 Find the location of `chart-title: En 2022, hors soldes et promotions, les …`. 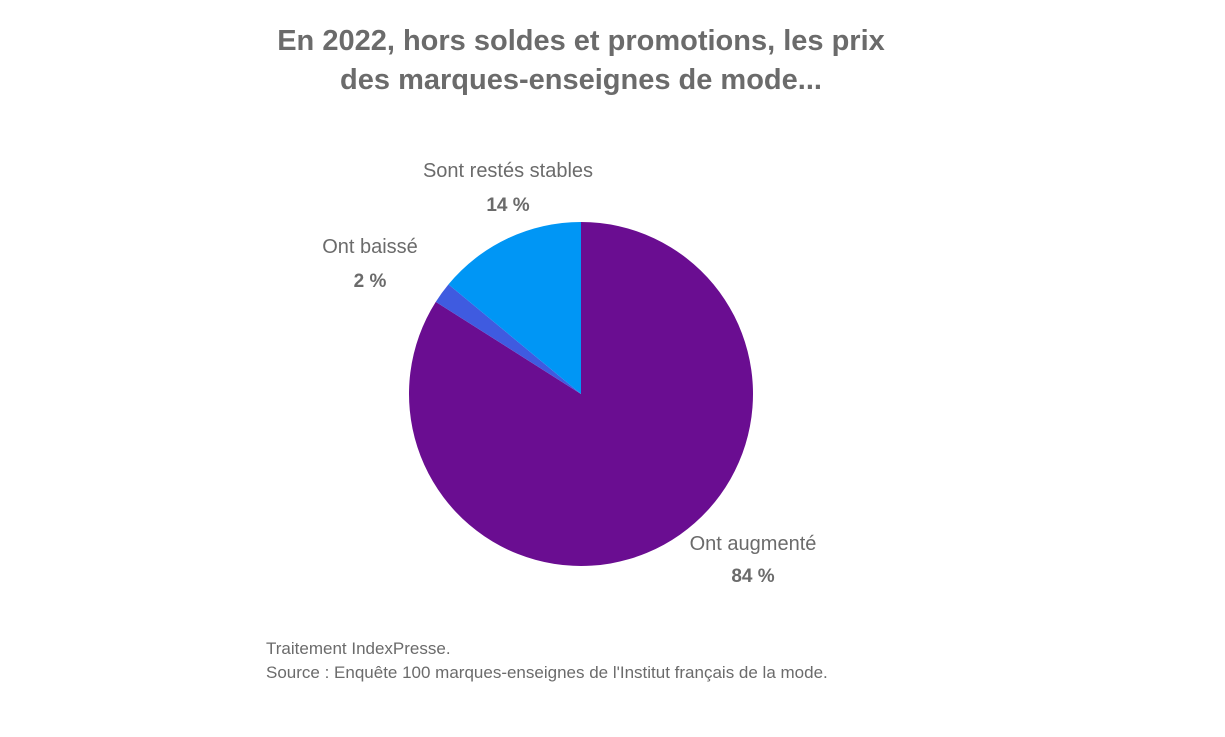

chart-title: En 2022, hors soldes et promotions, les … is located at coordinates (581, 61).